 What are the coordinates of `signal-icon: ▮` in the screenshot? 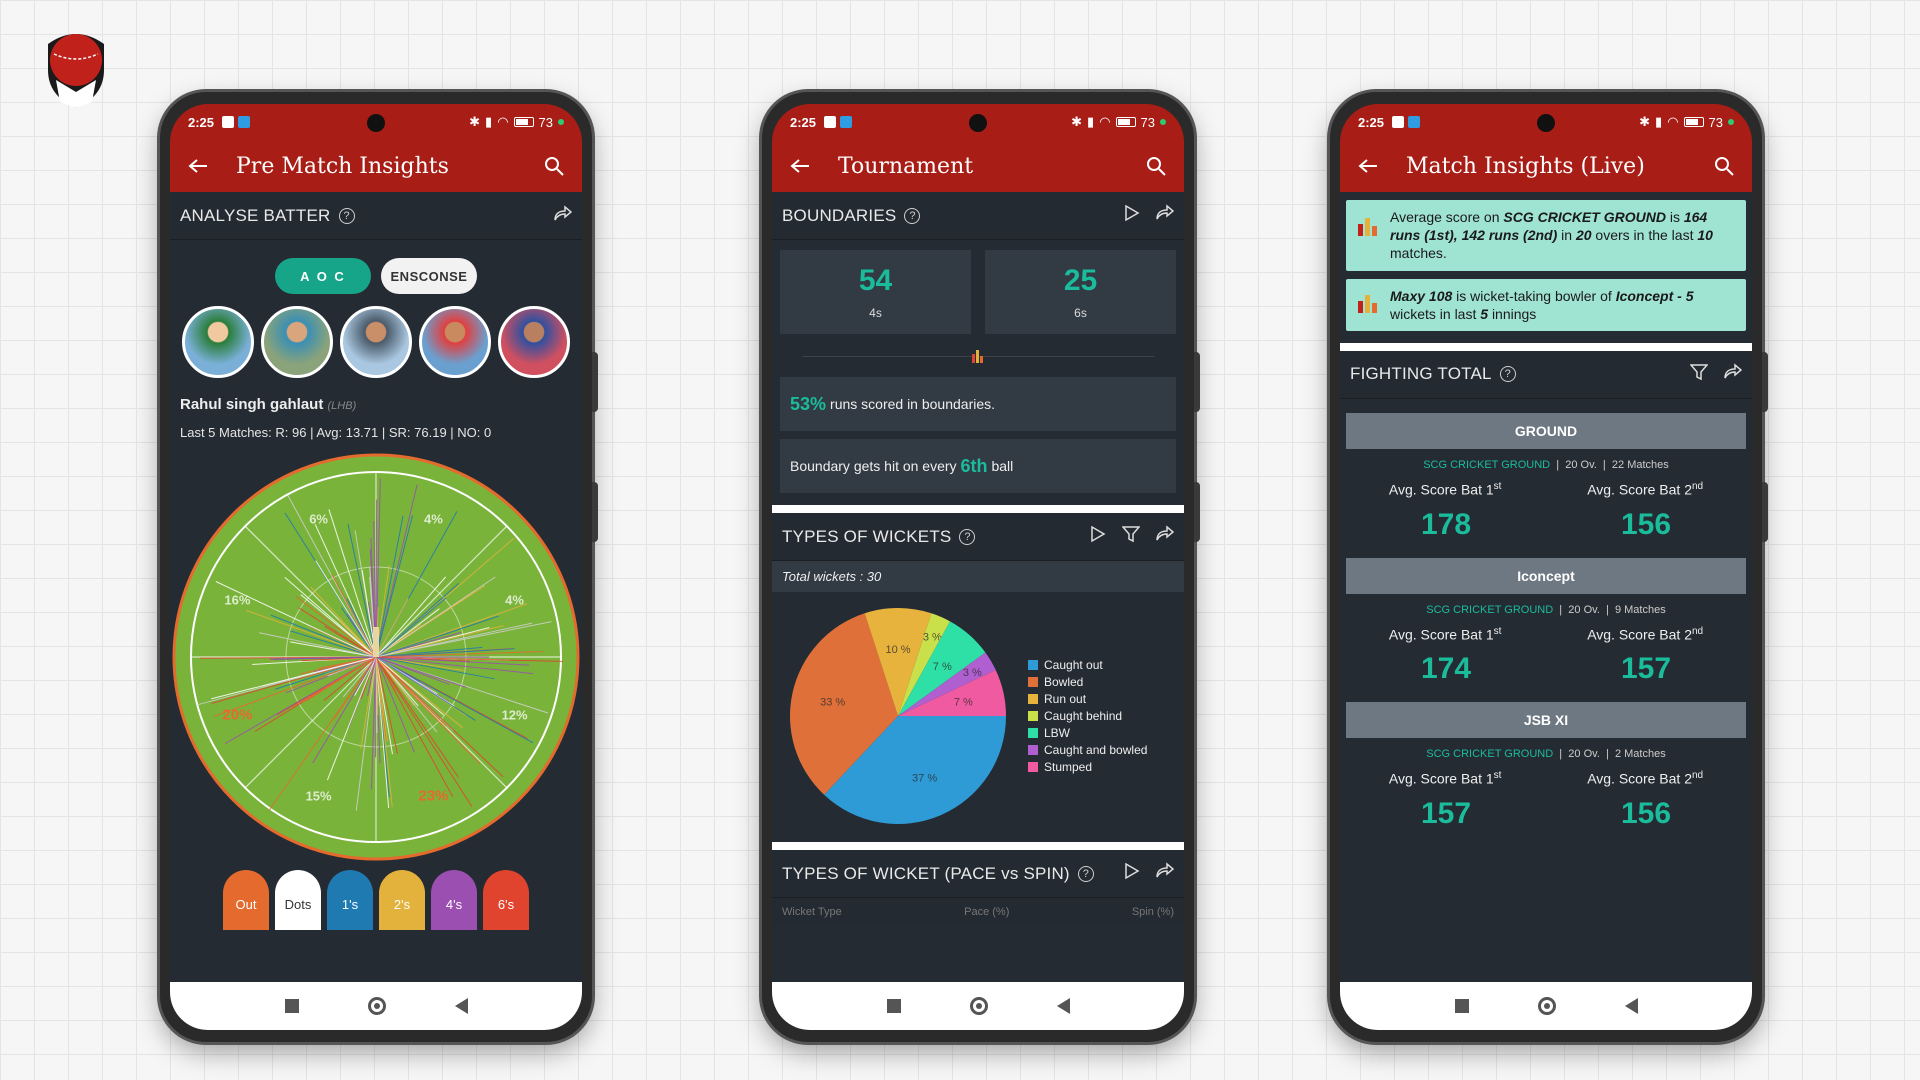 It's located at (489, 121).